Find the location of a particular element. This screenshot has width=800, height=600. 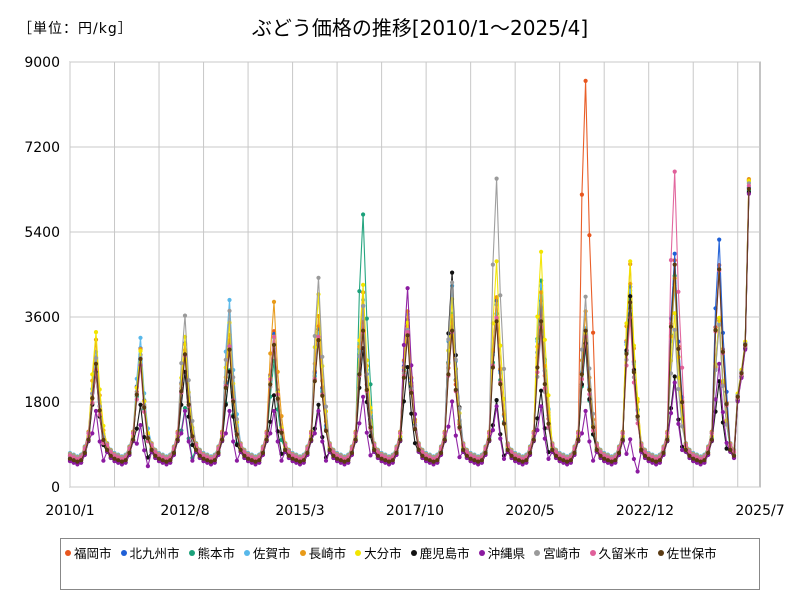

legend-label: 鹿児島市 is located at coordinates (444, 553).